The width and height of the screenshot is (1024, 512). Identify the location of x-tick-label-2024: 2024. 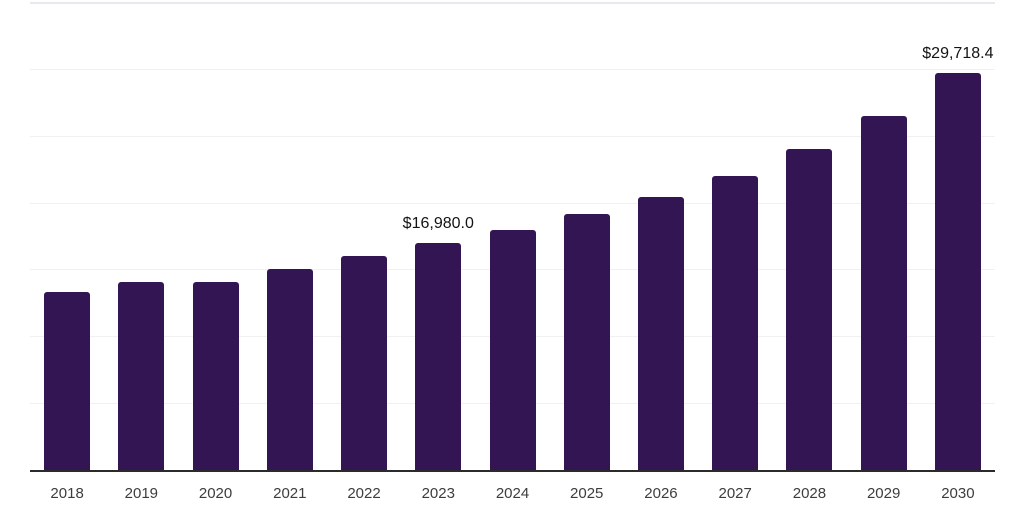
(512, 493).